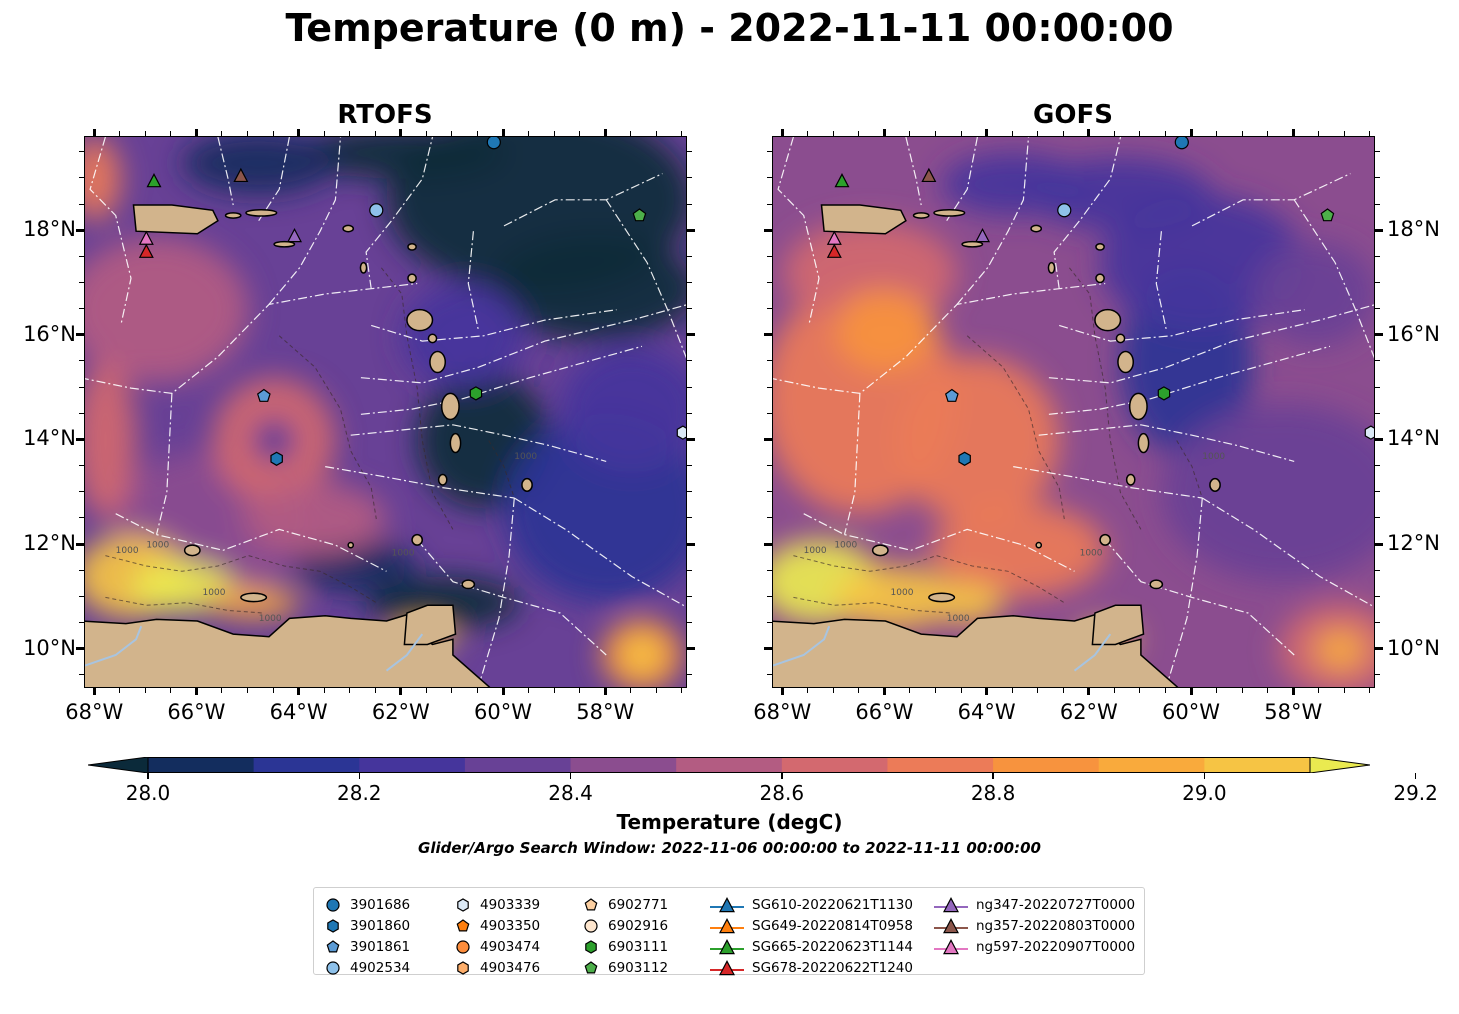  What do you see at coordinates (638, 925) in the screenshot?
I see `legend-label: 6902916` at bounding box center [638, 925].